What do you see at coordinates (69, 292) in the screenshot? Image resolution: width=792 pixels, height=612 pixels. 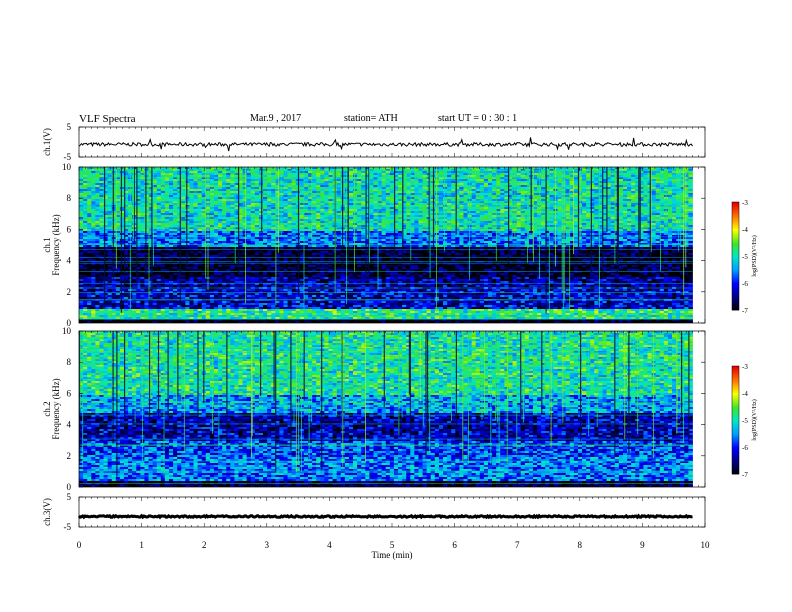 I see `ch1-spectrogram-ytick-label: 2` at bounding box center [69, 292].